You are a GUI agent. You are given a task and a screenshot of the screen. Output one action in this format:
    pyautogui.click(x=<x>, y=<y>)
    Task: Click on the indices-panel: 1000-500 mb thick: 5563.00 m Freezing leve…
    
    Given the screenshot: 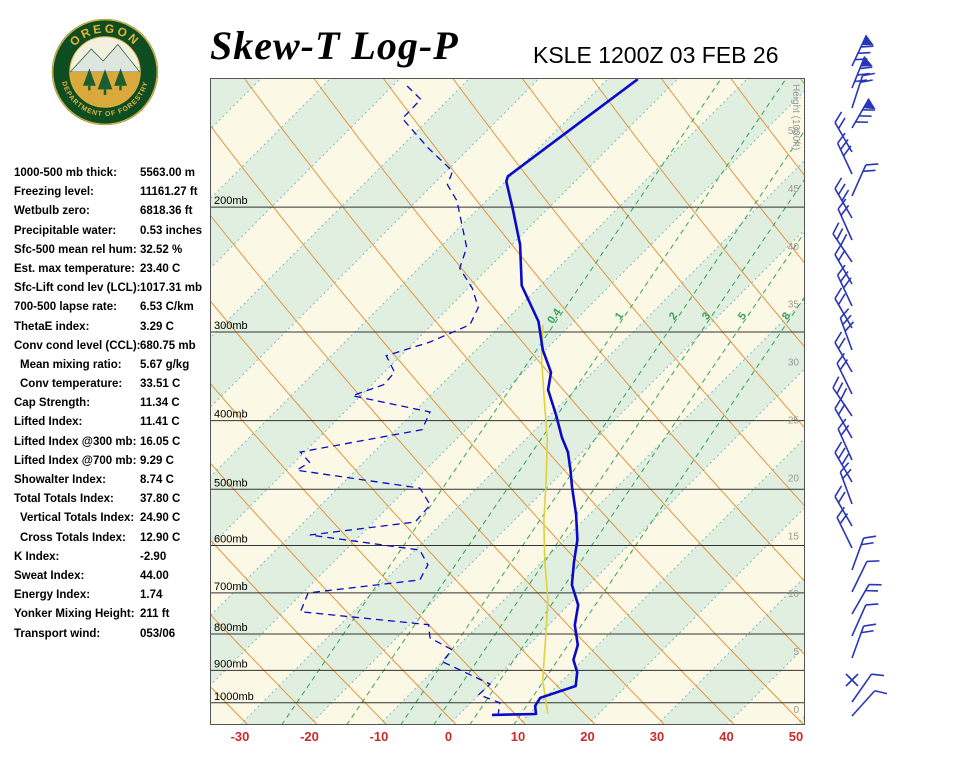 What is the action you would take?
    pyautogui.click(x=114, y=407)
    